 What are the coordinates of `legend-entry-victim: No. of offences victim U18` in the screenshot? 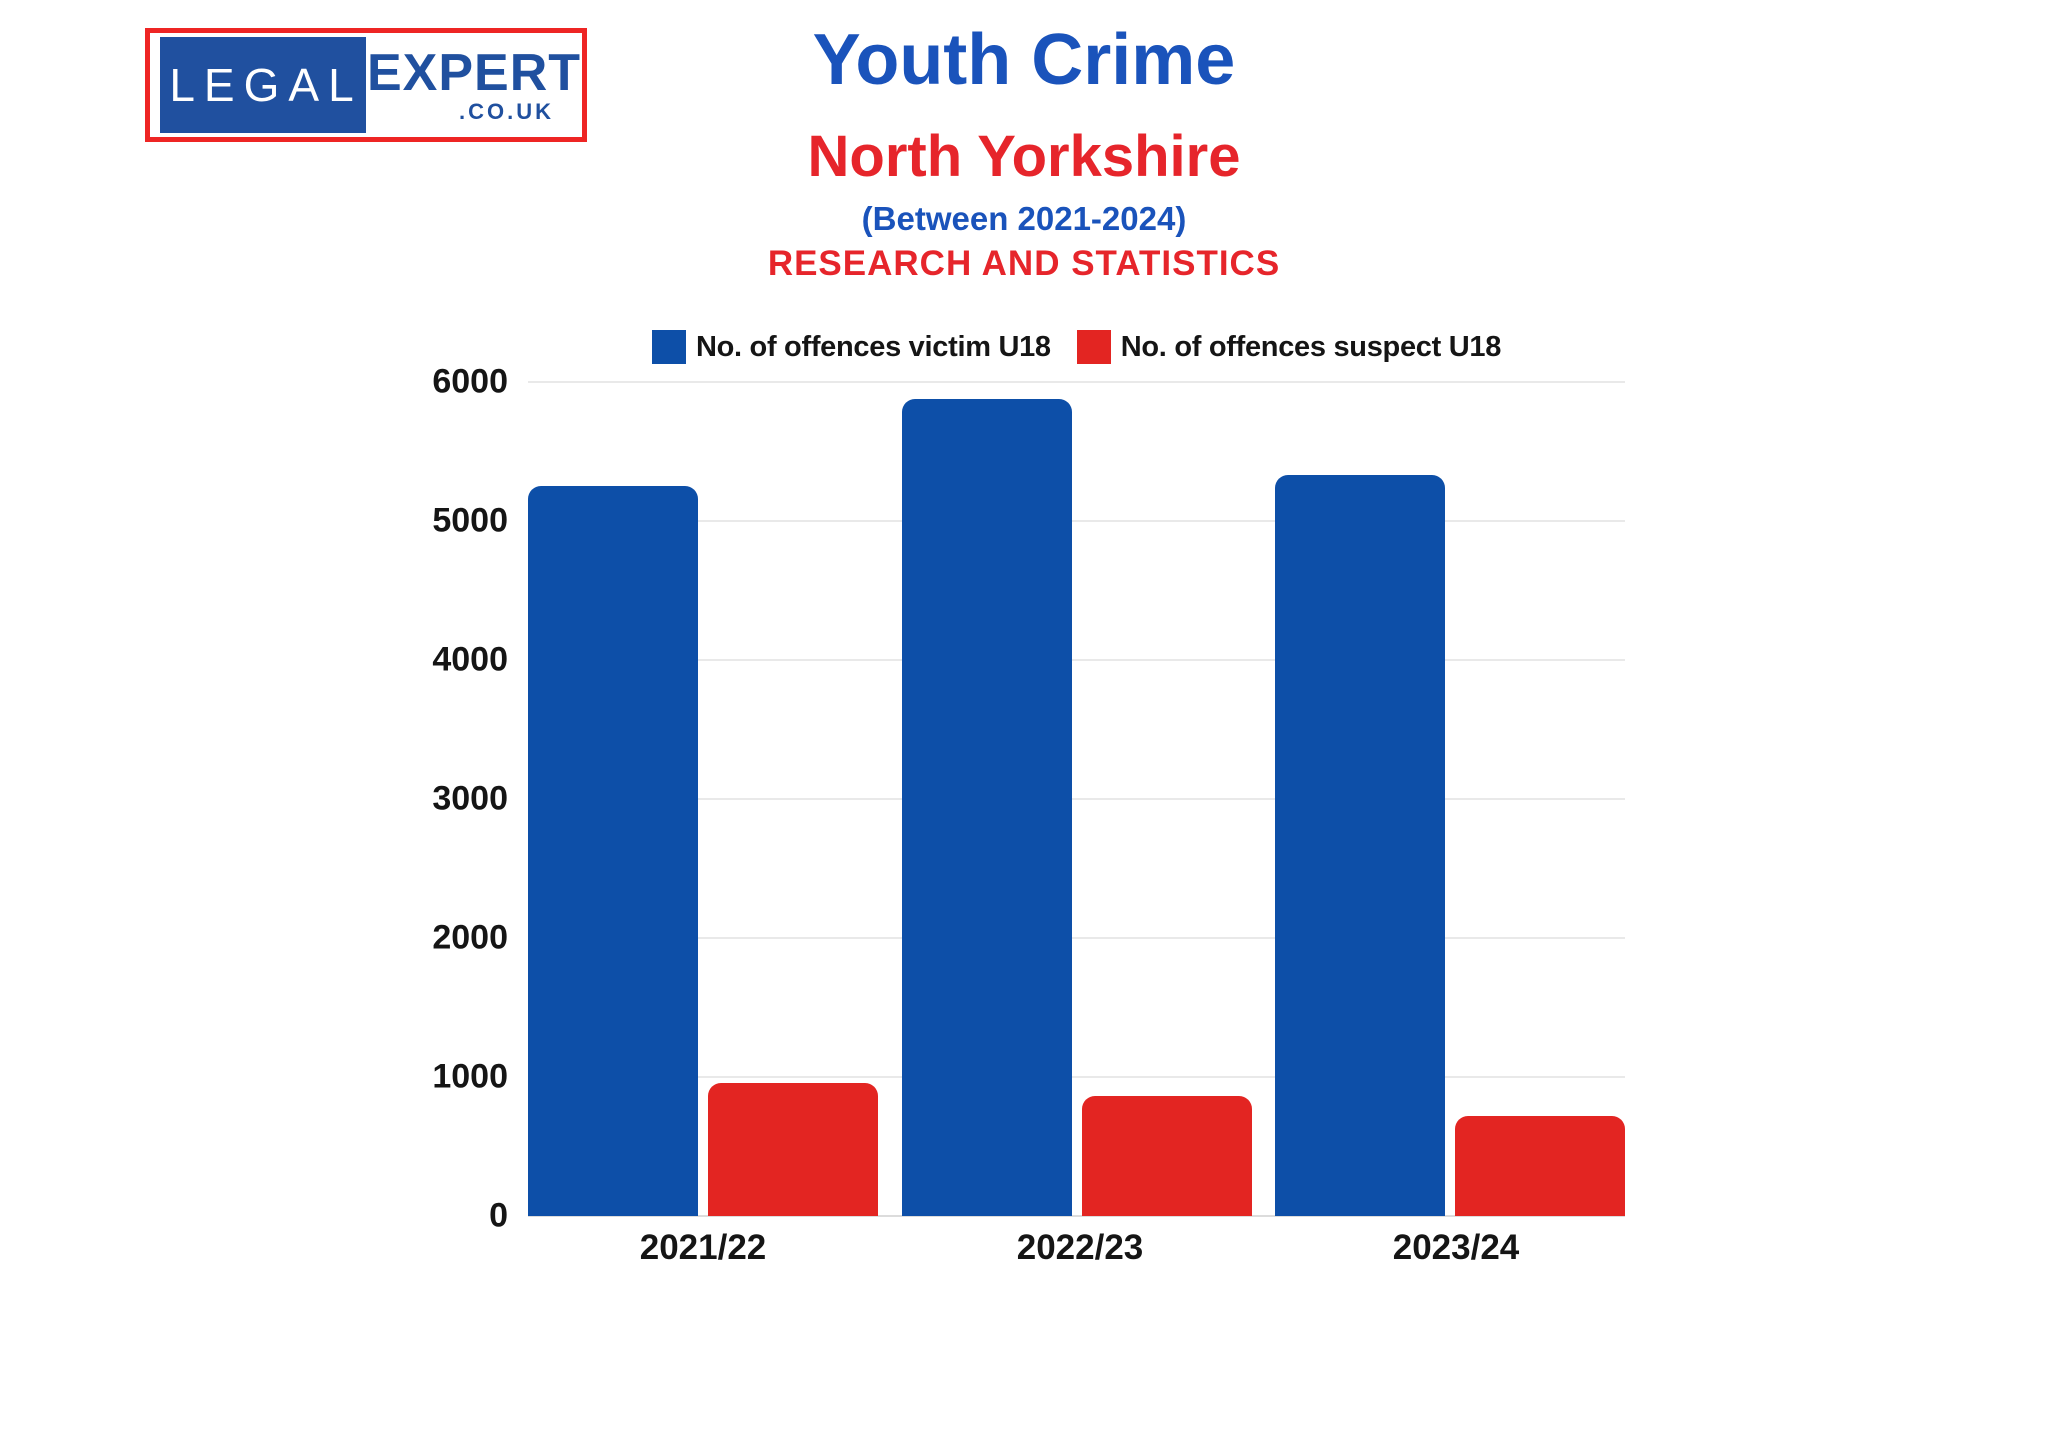 It's located at (851, 347).